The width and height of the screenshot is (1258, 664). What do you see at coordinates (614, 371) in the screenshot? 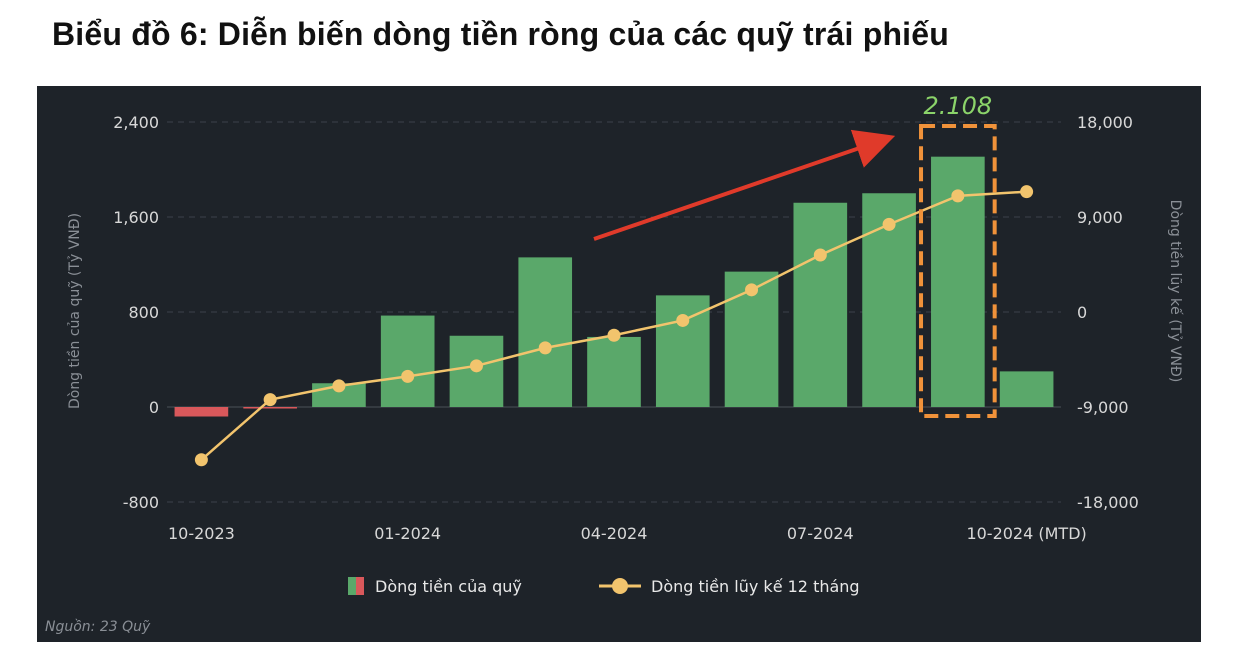
I see `bar-04-2024` at bounding box center [614, 371].